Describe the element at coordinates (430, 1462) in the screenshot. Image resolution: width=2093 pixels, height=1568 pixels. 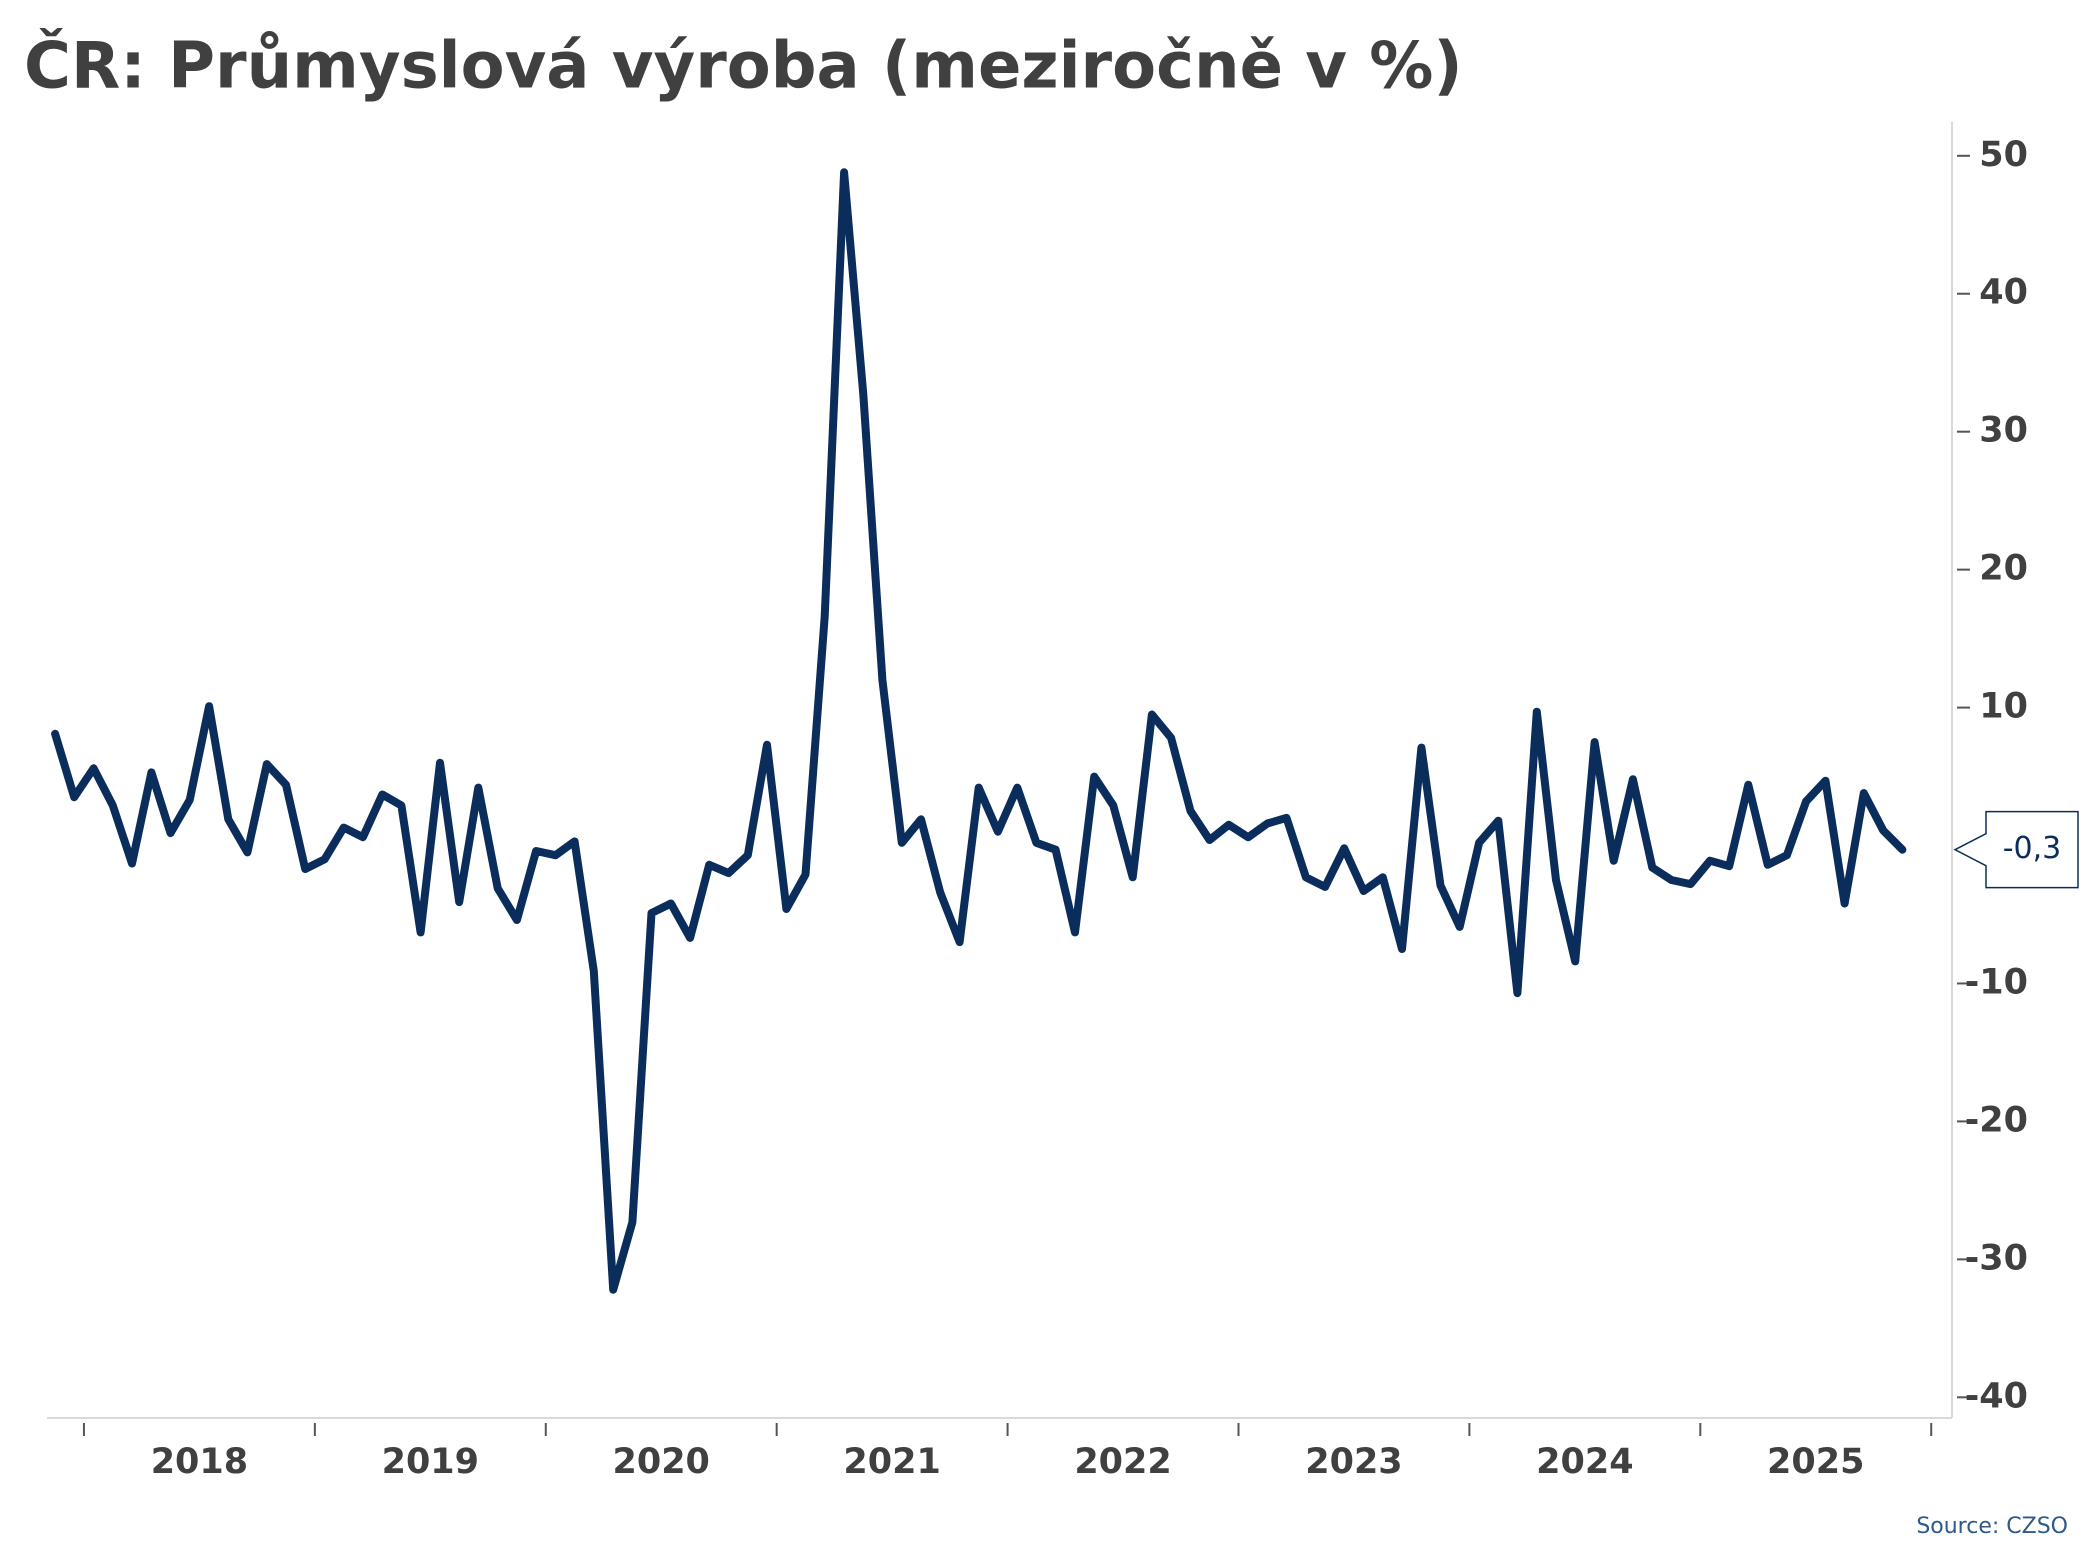
I see `x-tick-label: 2019` at that location.